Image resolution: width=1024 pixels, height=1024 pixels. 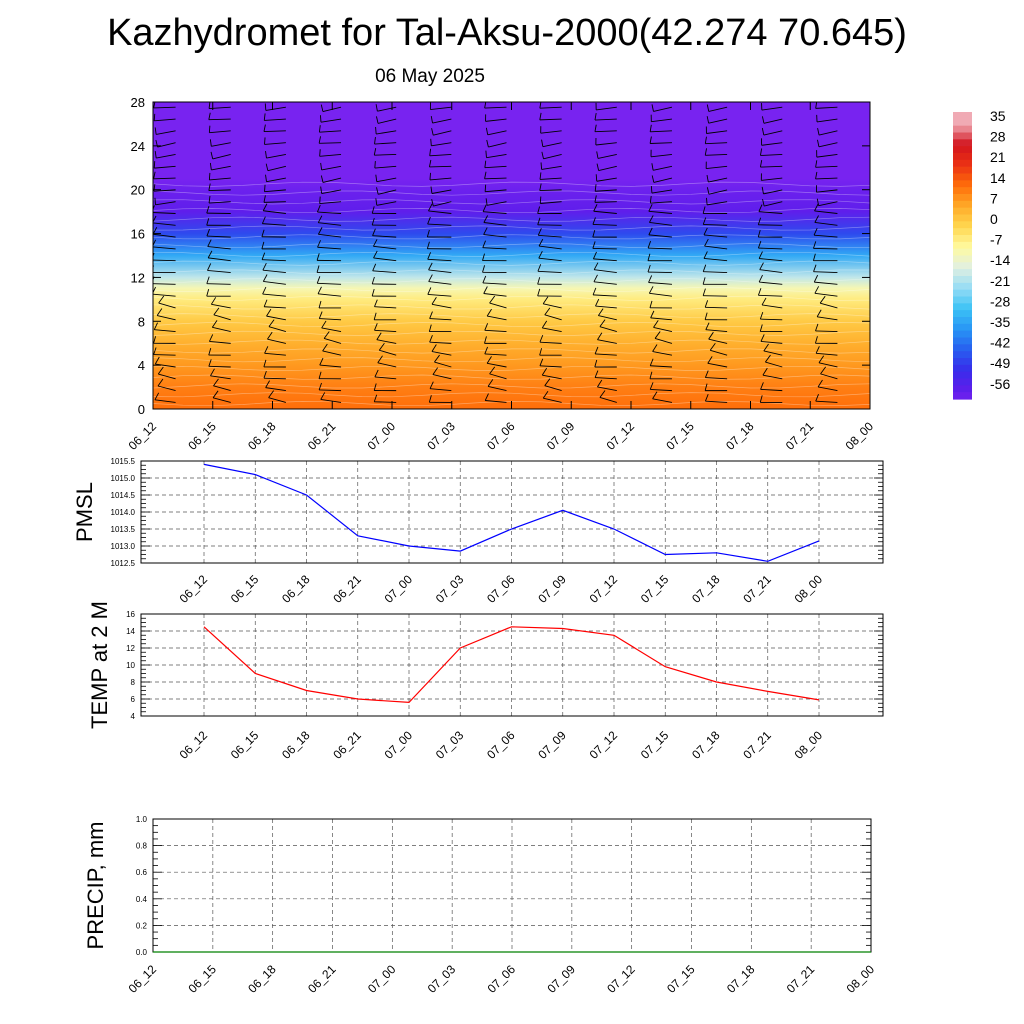 What do you see at coordinates (706, 589) in the screenshot?
I see `xtick-label: 07_18` at bounding box center [706, 589].